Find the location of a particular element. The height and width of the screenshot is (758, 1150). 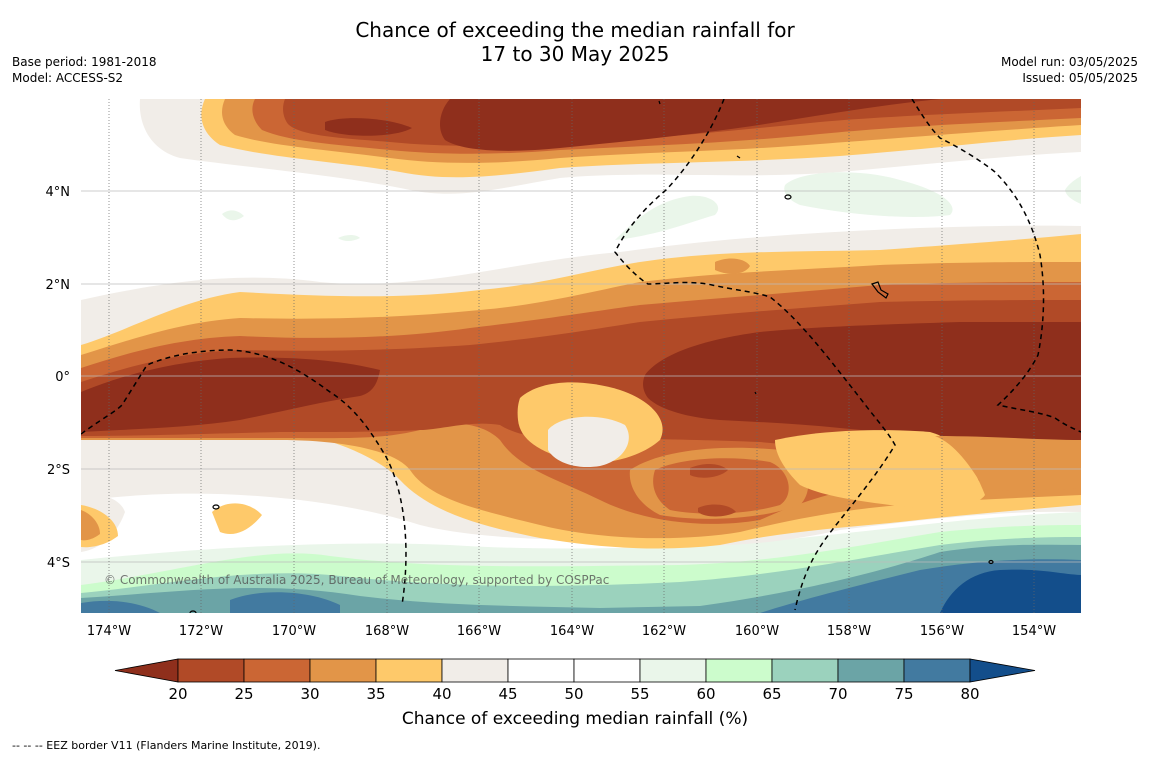

region-20-25-inner-south is located at coordinates (713, 490).